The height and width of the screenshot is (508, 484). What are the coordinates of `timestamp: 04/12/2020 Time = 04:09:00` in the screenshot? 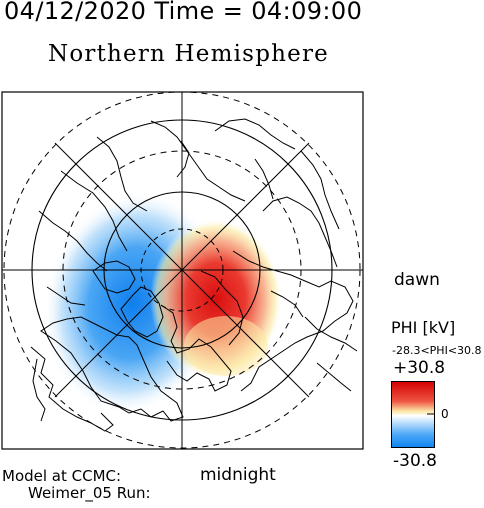 It's located at (183, 12).